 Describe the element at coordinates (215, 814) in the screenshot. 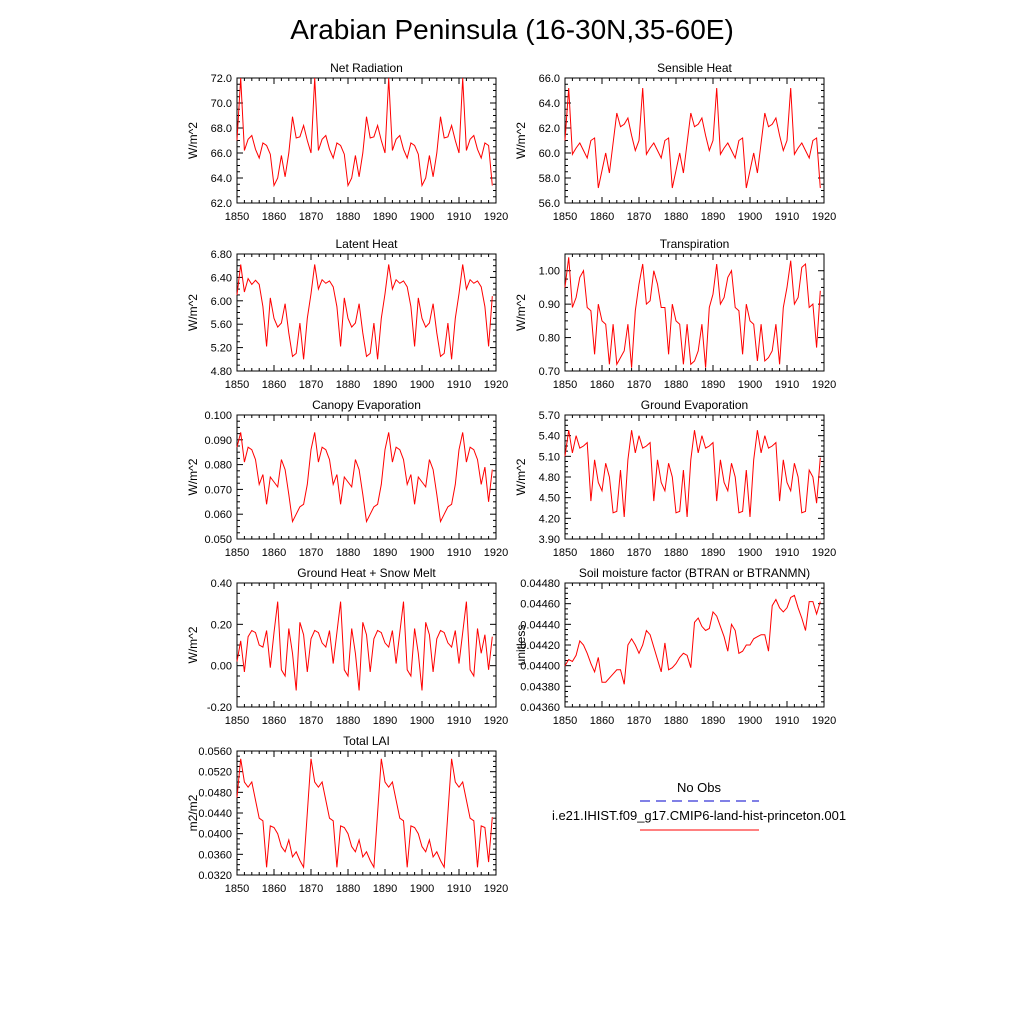

I see `y-tick-label: 0.0440` at that location.